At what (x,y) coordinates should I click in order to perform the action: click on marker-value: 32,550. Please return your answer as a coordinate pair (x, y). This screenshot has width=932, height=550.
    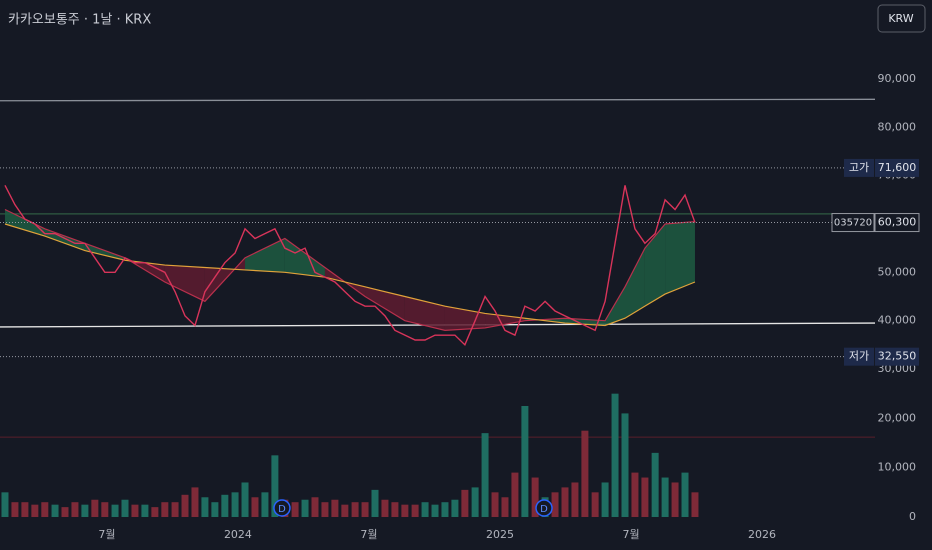
    Looking at the image, I should click on (897, 356).